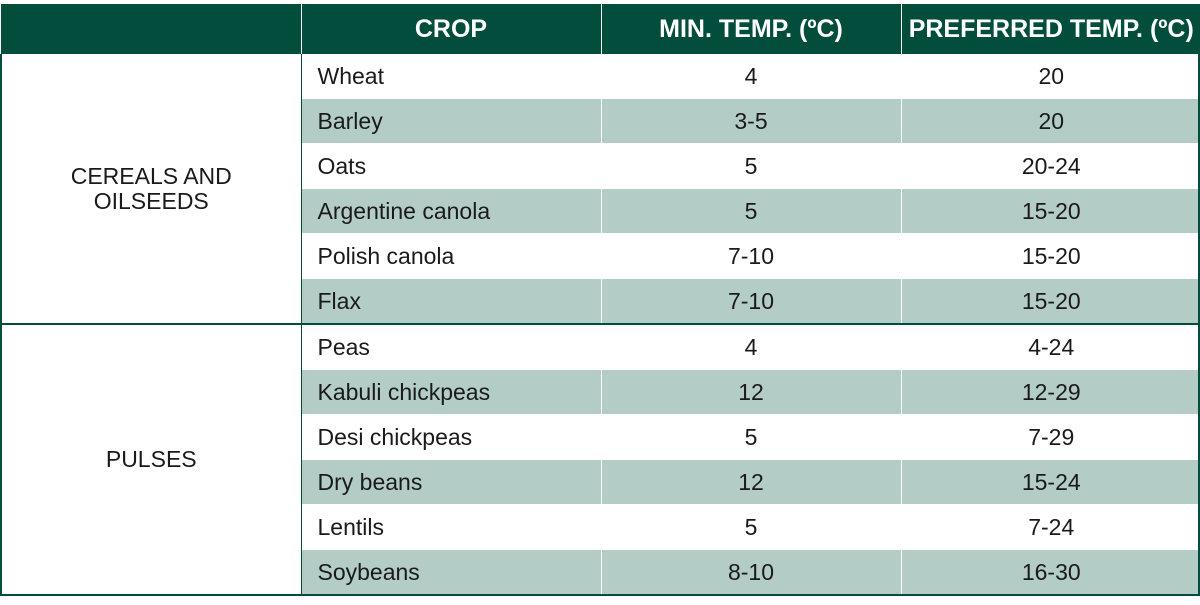 The height and width of the screenshot is (605, 1200). Describe the element at coordinates (151, 175) in the screenshot. I see `group-label-line: CEREALS AND` at that location.